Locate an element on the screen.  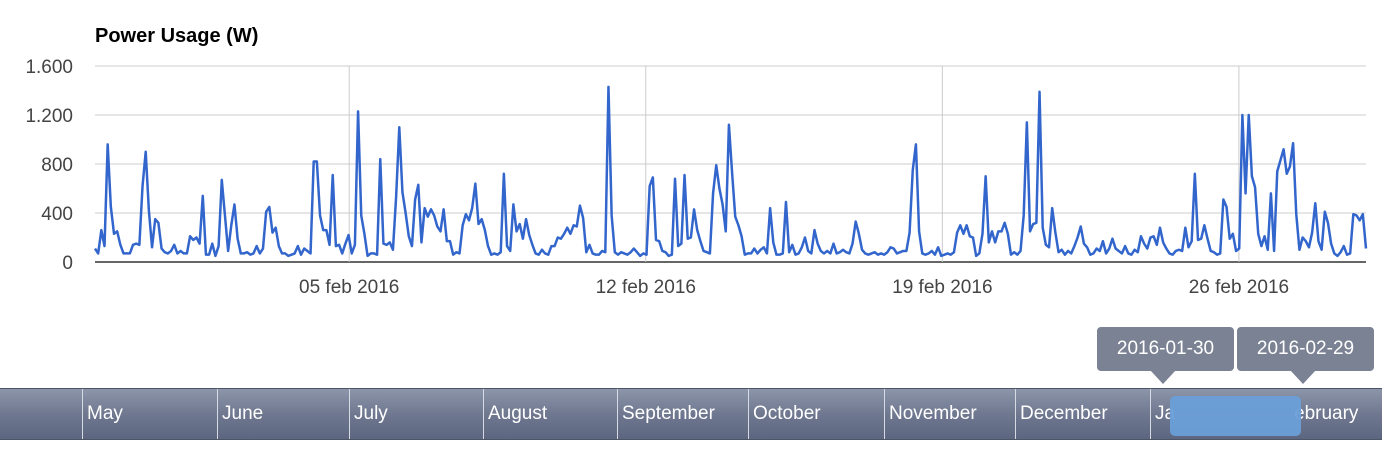
y-axis: 0 400 800 1.200 1.600 is located at coordinates (49, 165).